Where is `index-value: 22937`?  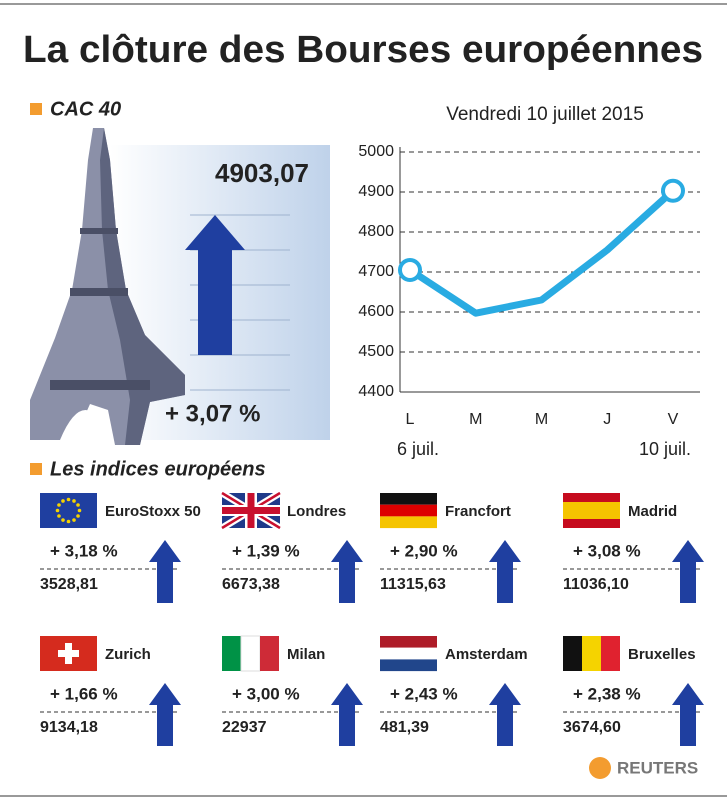
index-value: 22937 is located at coordinates (244, 727).